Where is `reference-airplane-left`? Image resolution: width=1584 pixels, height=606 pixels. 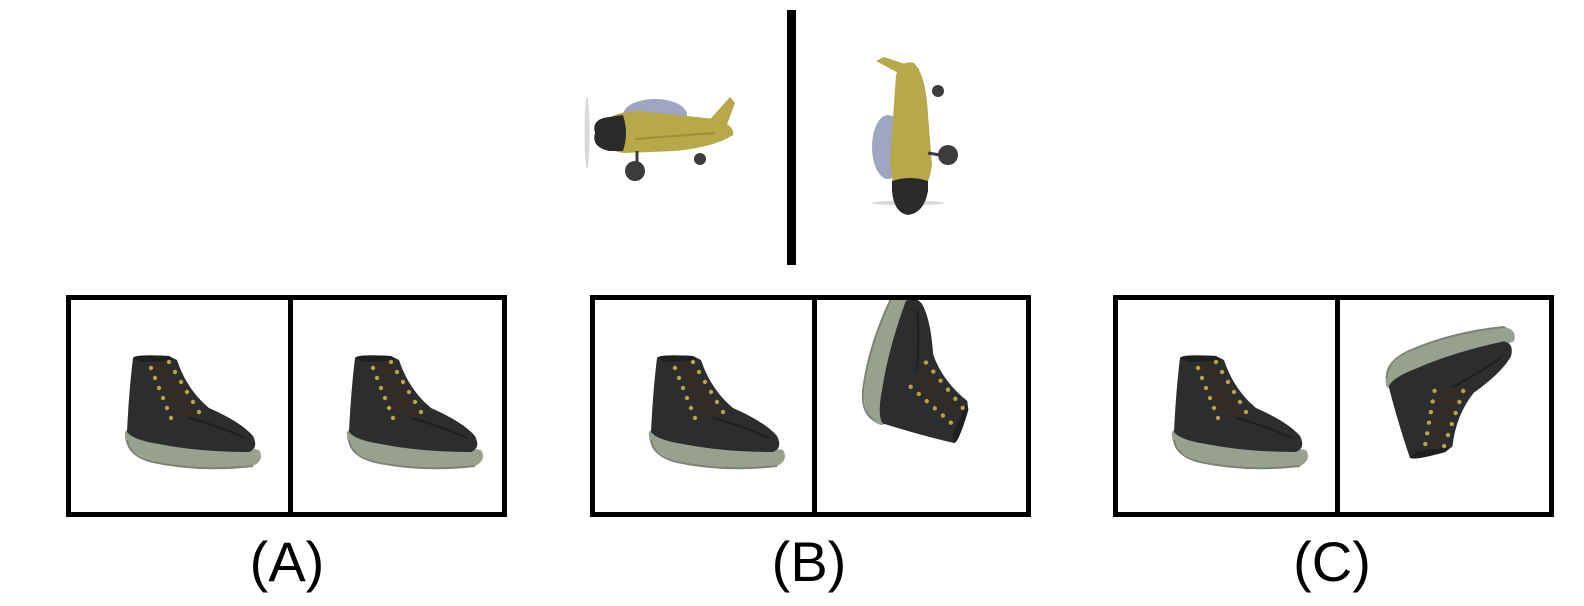 reference-airplane-left is located at coordinates (655, 137).